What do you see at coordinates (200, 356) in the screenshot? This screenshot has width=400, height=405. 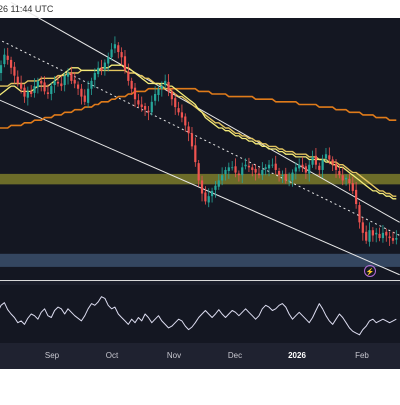 I see `time-axis` at bounding box center [200, 356].